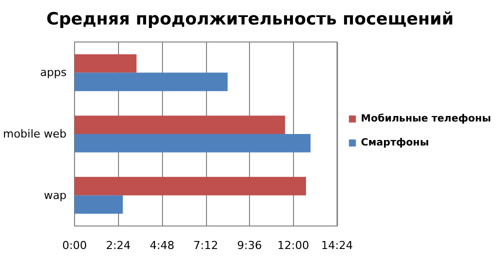  What do you see at coordinates (162, 245) in the screenshot?
I see `x-tick-label: 4:48` at bounding box center [162, 245].